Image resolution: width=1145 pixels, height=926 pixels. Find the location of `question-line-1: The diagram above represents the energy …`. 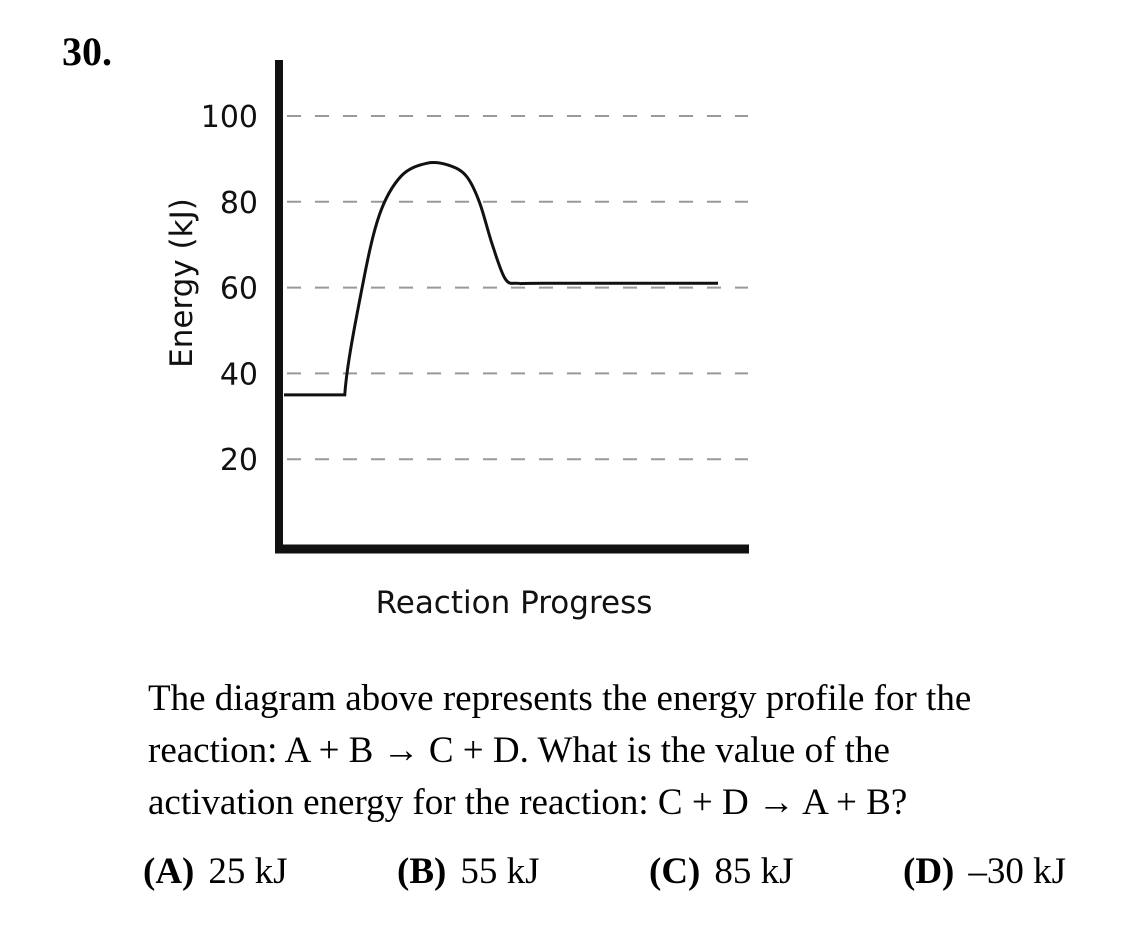

question-line-1: The diagram above represents the energy … is located at coordinates (560, 698).